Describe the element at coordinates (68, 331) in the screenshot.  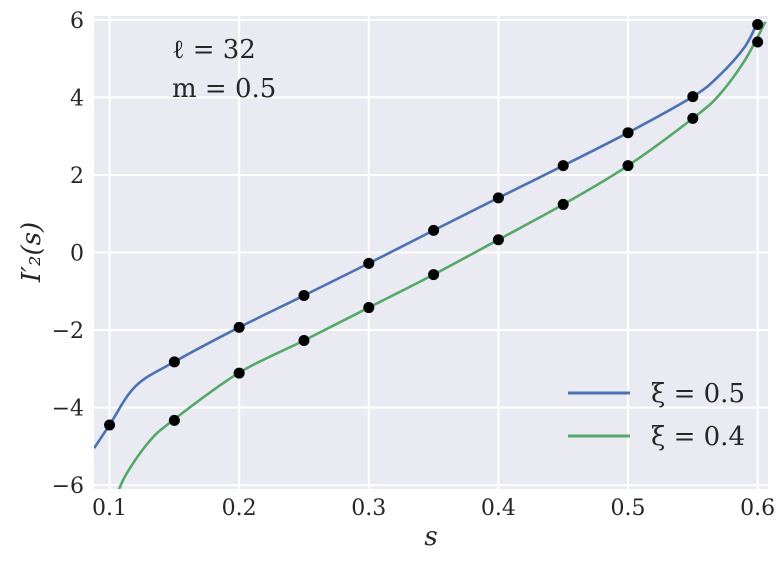
I see `y-tick-label: −2` at that location.